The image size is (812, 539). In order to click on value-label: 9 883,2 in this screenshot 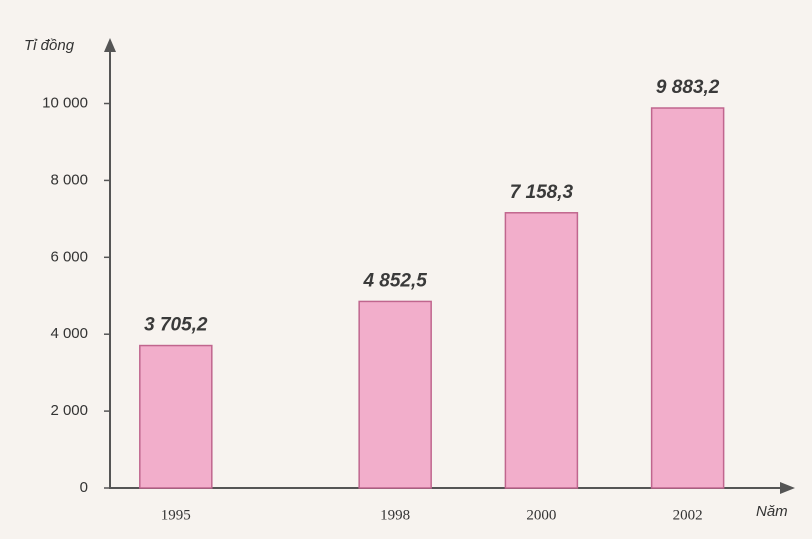, I will do `click(688, 87)`.